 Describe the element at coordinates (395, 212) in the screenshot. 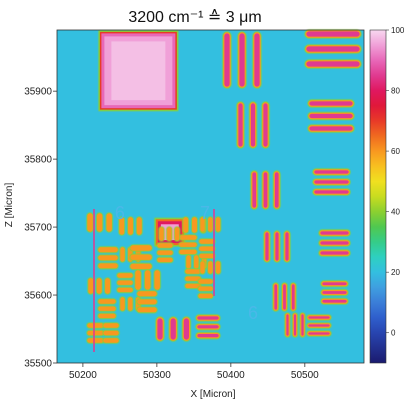

I see `colorbar-tick-label: 40` at that location.